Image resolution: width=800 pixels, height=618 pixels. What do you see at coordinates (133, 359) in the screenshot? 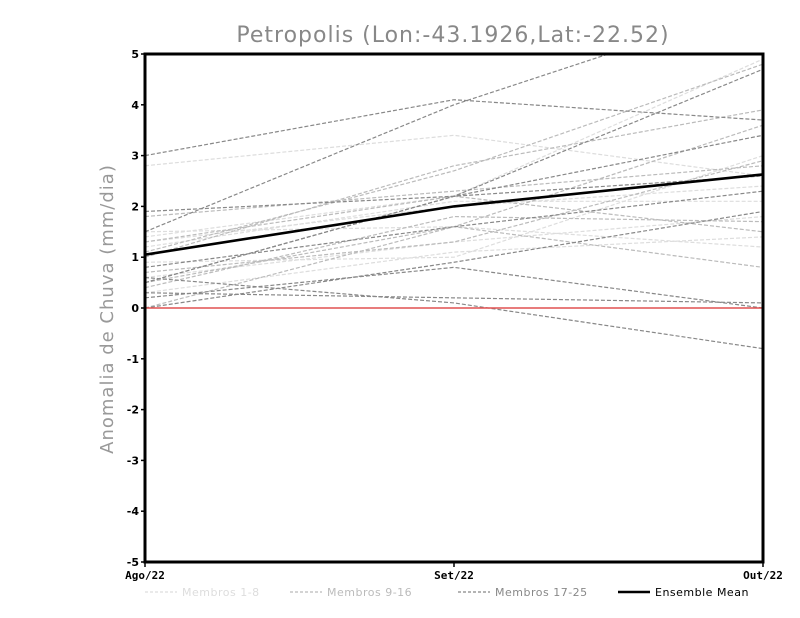
I see `y-tick-label: -1` at bounding box center [133, 359].